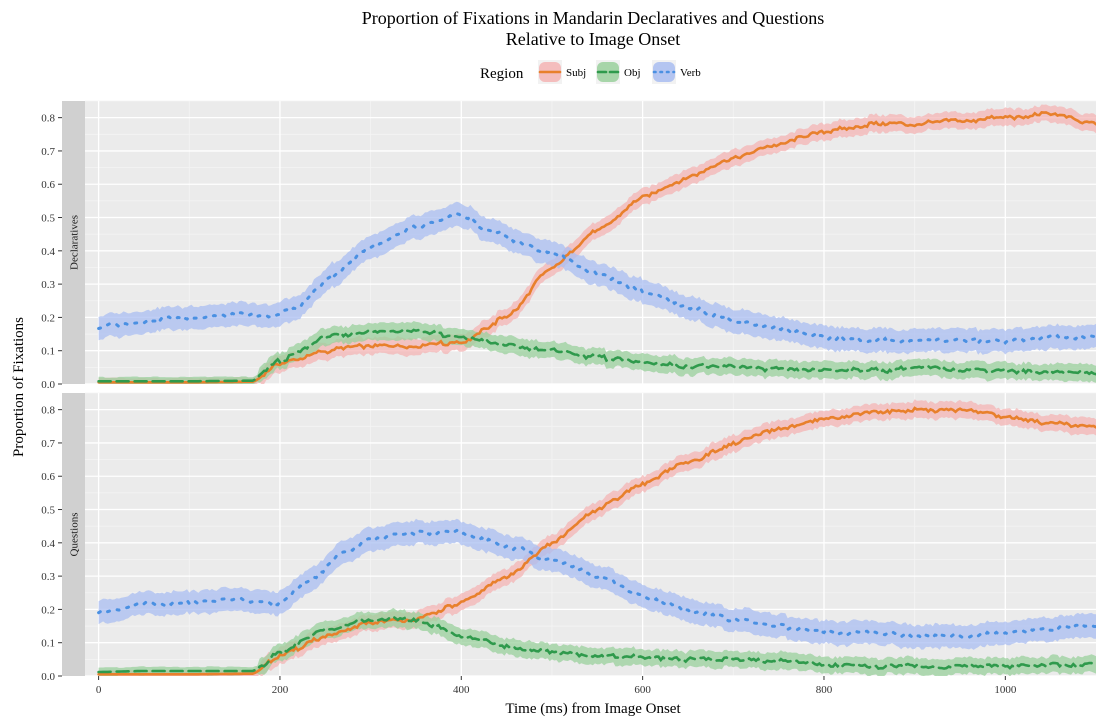  What do you see at coordinates (676, 72) in the screenshot?
I see `legend-item-verb: Verb` at bounding box center [676, 72].